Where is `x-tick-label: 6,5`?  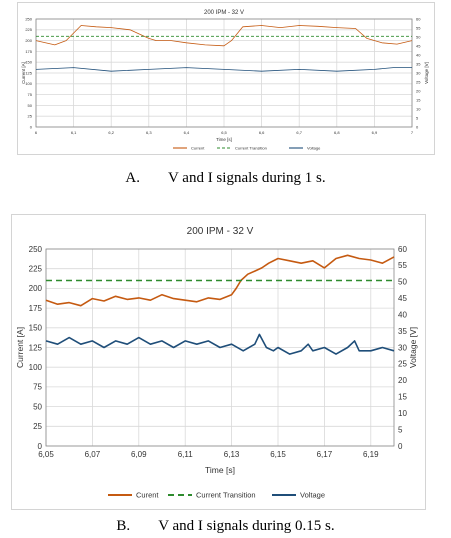 x-tick-label: 6,5 is located at coordinates (224, 132).